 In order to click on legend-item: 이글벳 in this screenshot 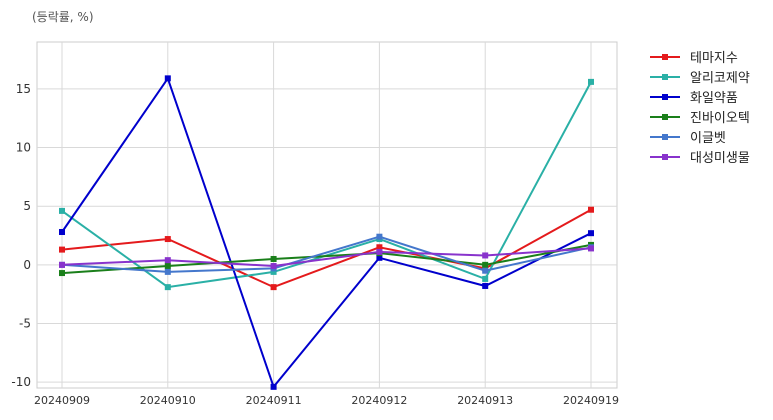, I will do `click(688, 138)`.